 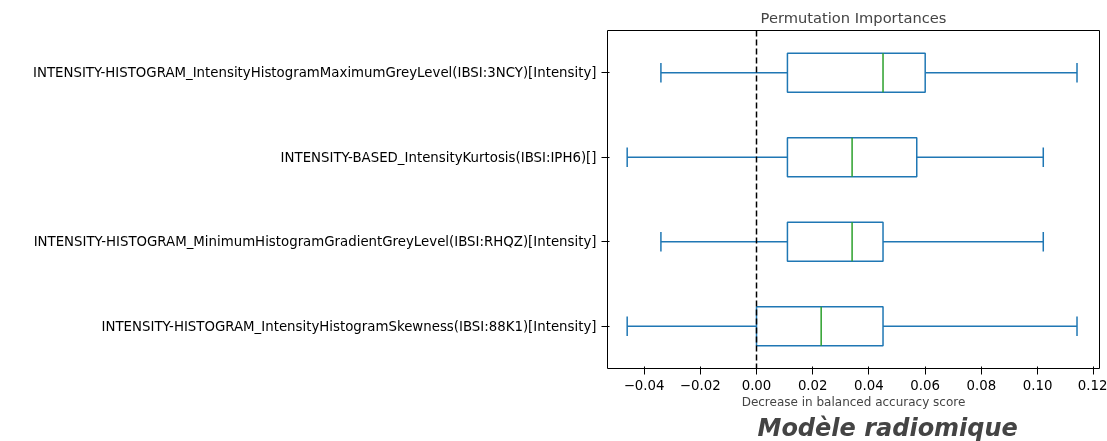 I want to click on y-tick-label: INTENSITY-HISTOGRAM_IntensityHistogramMaximumGreyLevel(IBSI:3NCY)[Intensity], so click(x=314, y=73).